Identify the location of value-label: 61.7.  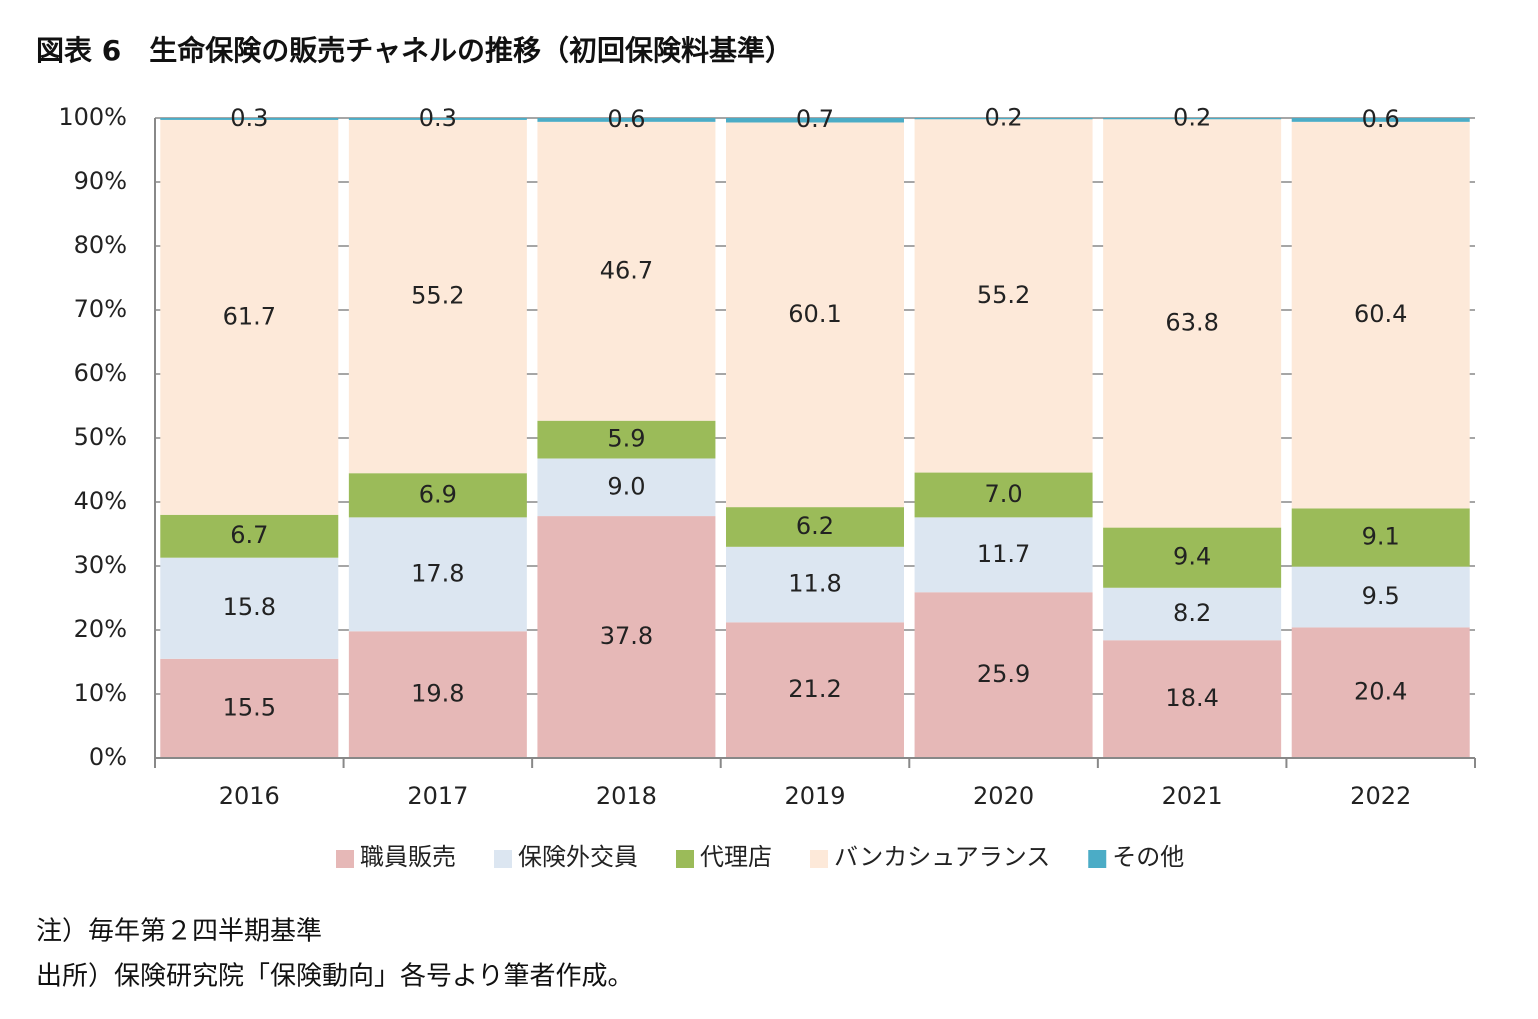
(249, 316).